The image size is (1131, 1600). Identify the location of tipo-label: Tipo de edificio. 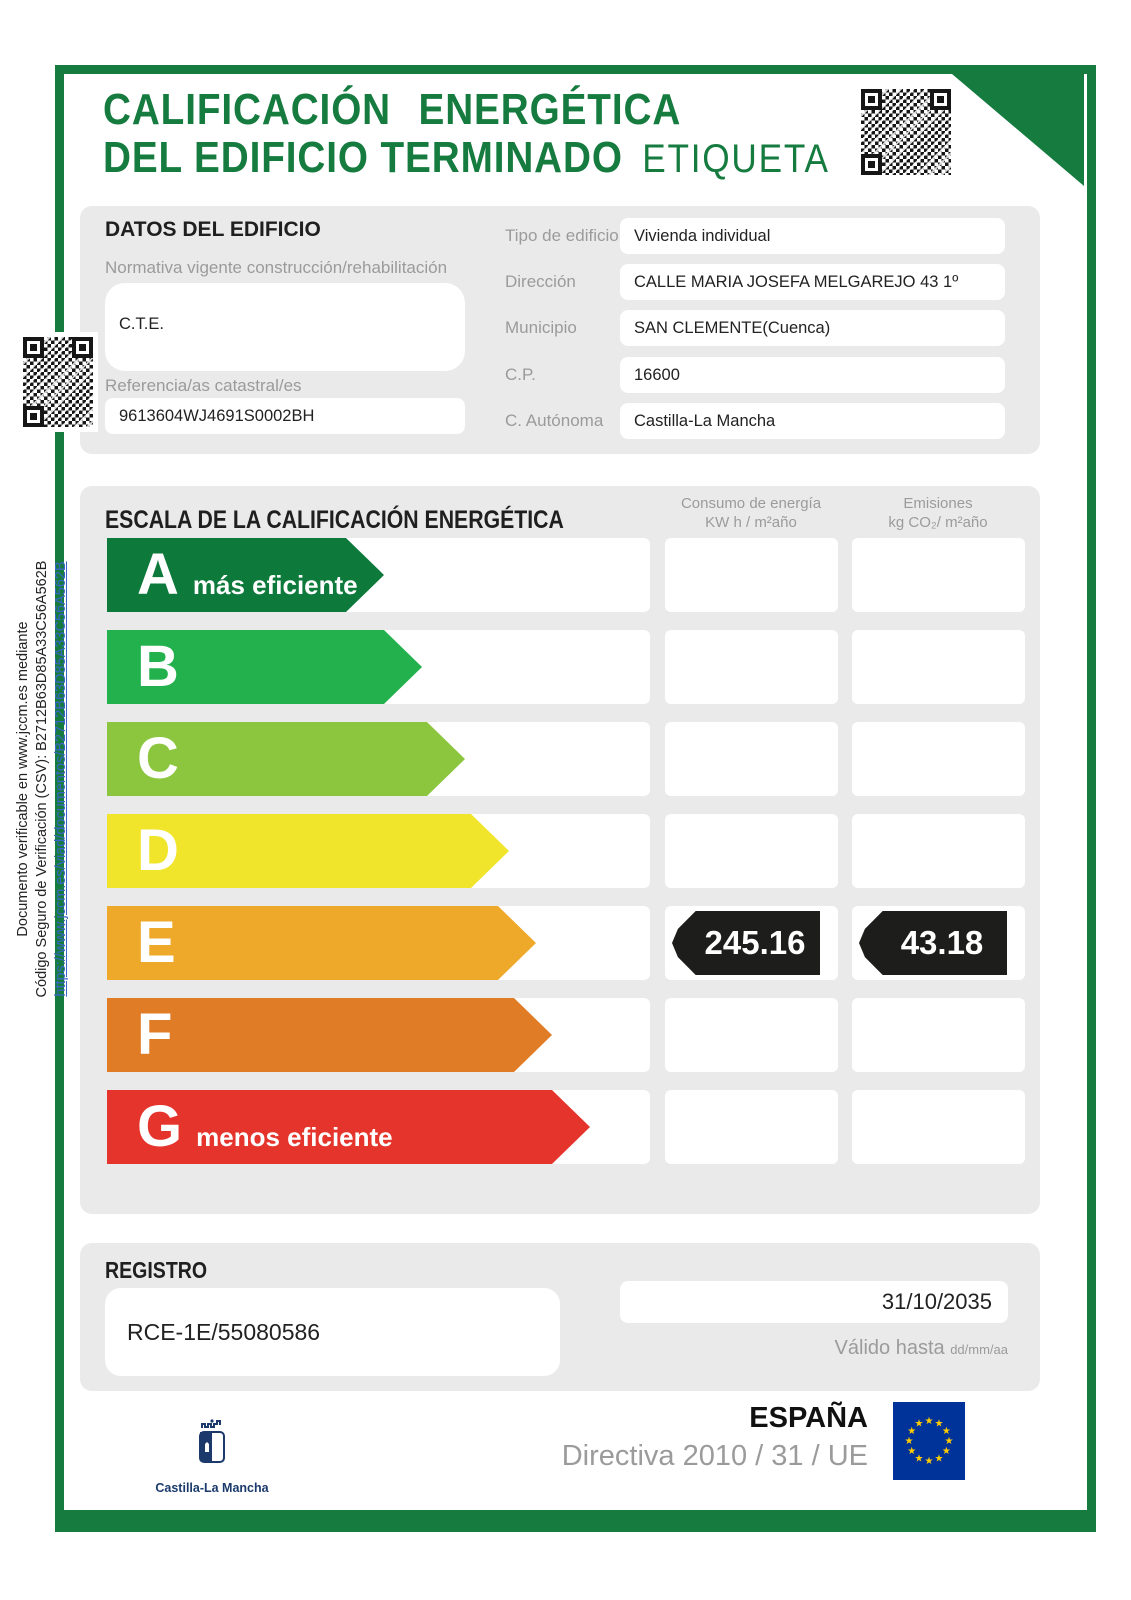
(562, 235).